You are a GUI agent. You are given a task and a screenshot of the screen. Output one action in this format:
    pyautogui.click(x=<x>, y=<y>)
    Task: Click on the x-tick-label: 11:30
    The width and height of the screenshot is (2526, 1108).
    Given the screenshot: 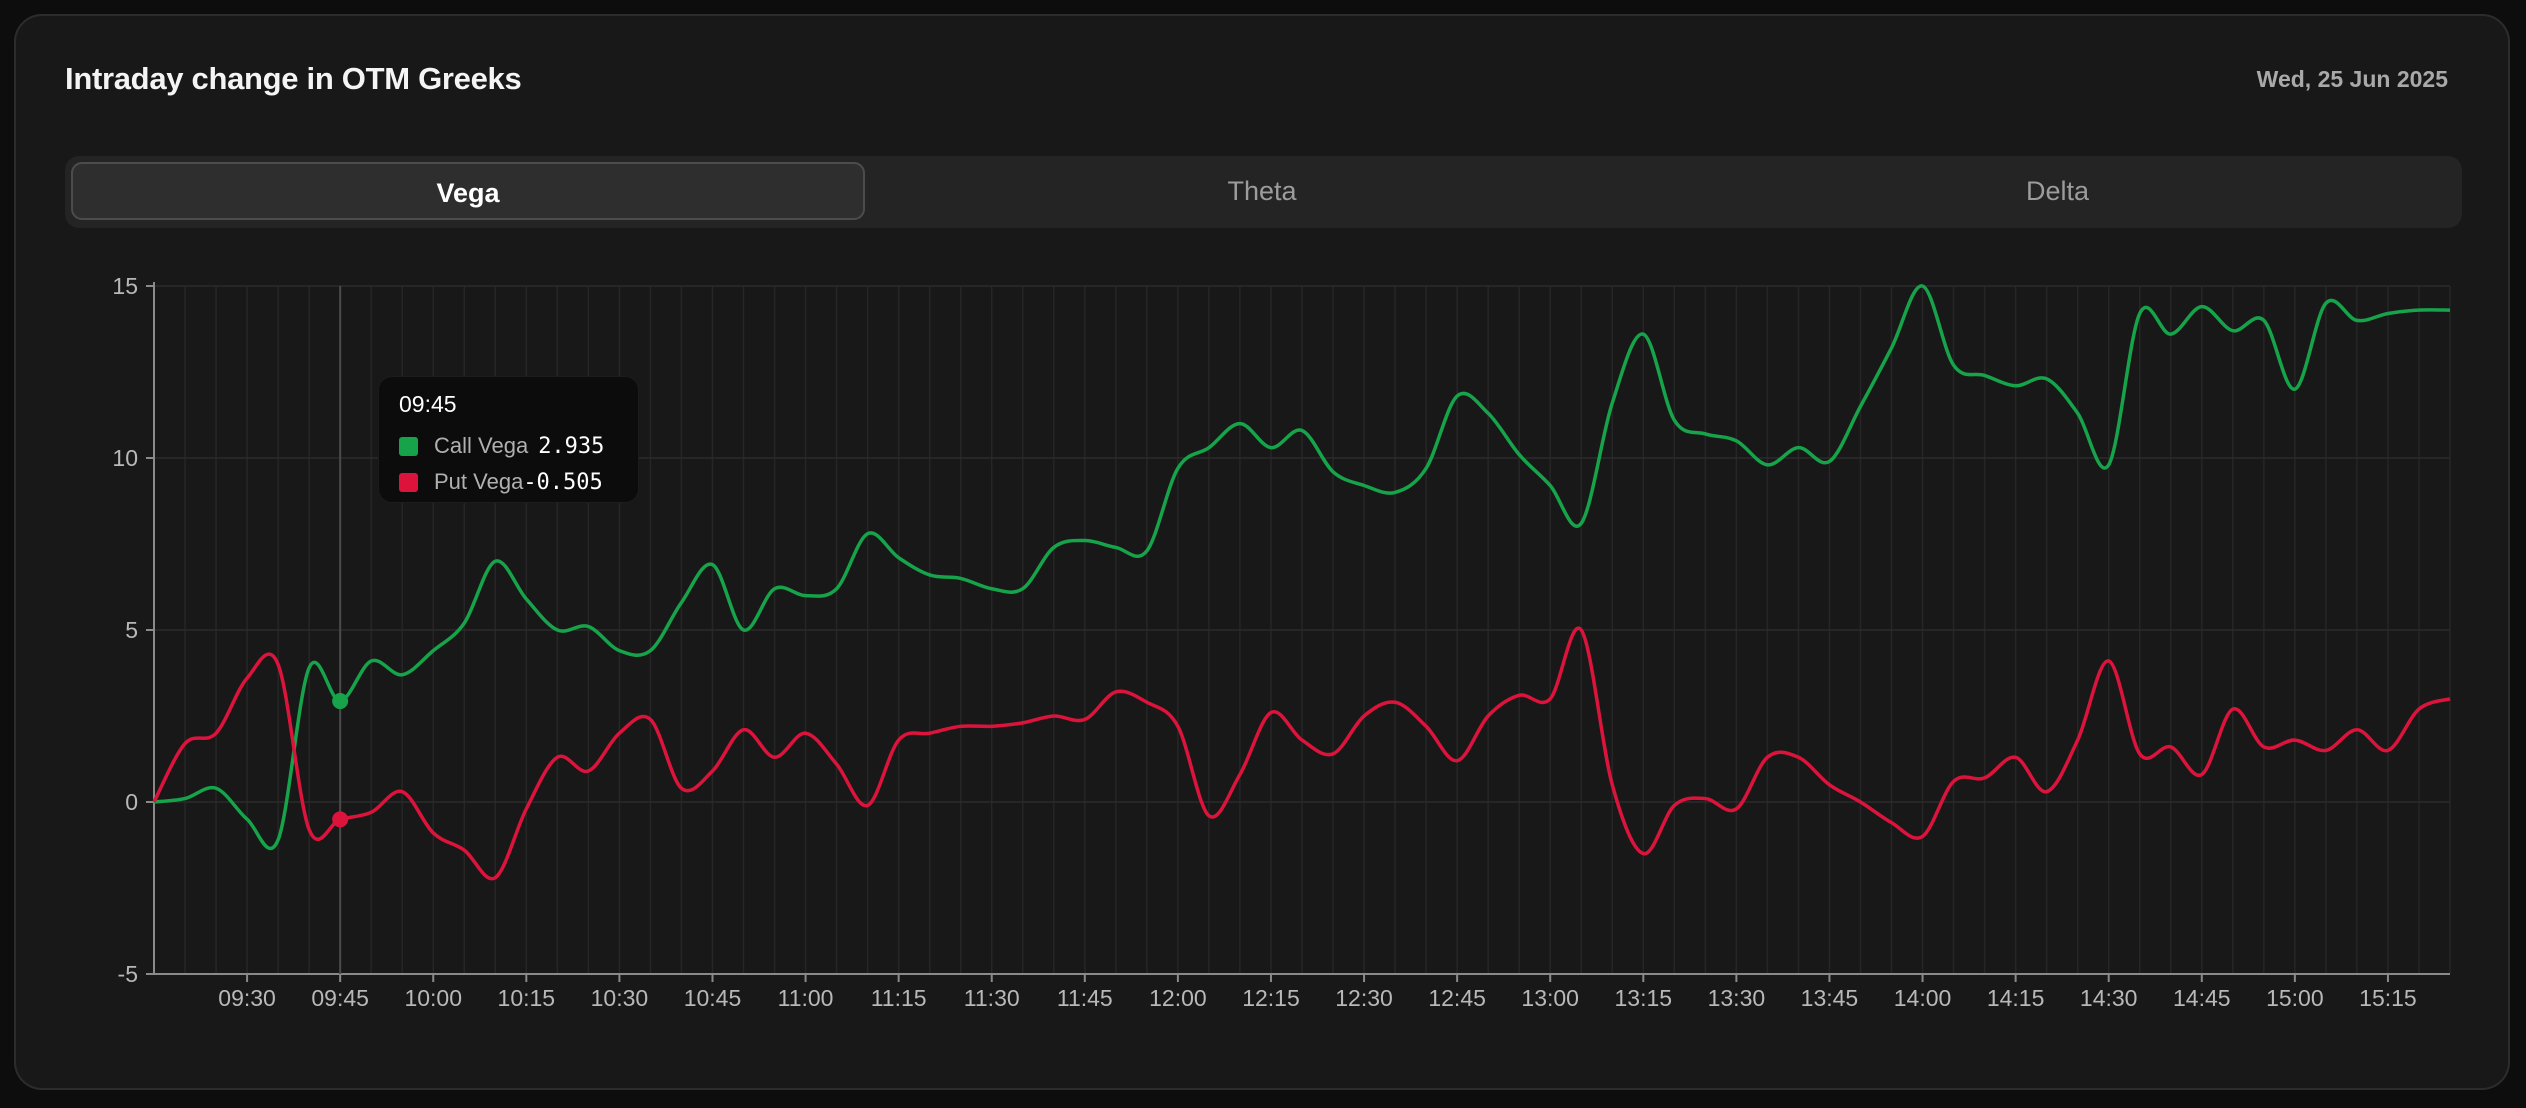 What is the action you would take?
    pyautogui.click(x=992, y=998)
    